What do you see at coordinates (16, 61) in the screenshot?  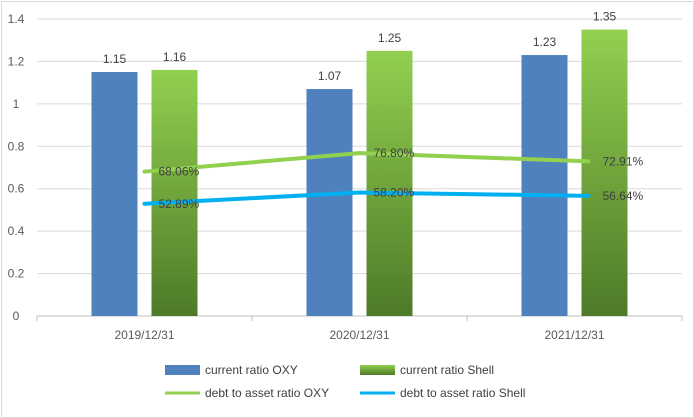 I see `y-tick-label: 1.2` at bounding box center [16, 61].